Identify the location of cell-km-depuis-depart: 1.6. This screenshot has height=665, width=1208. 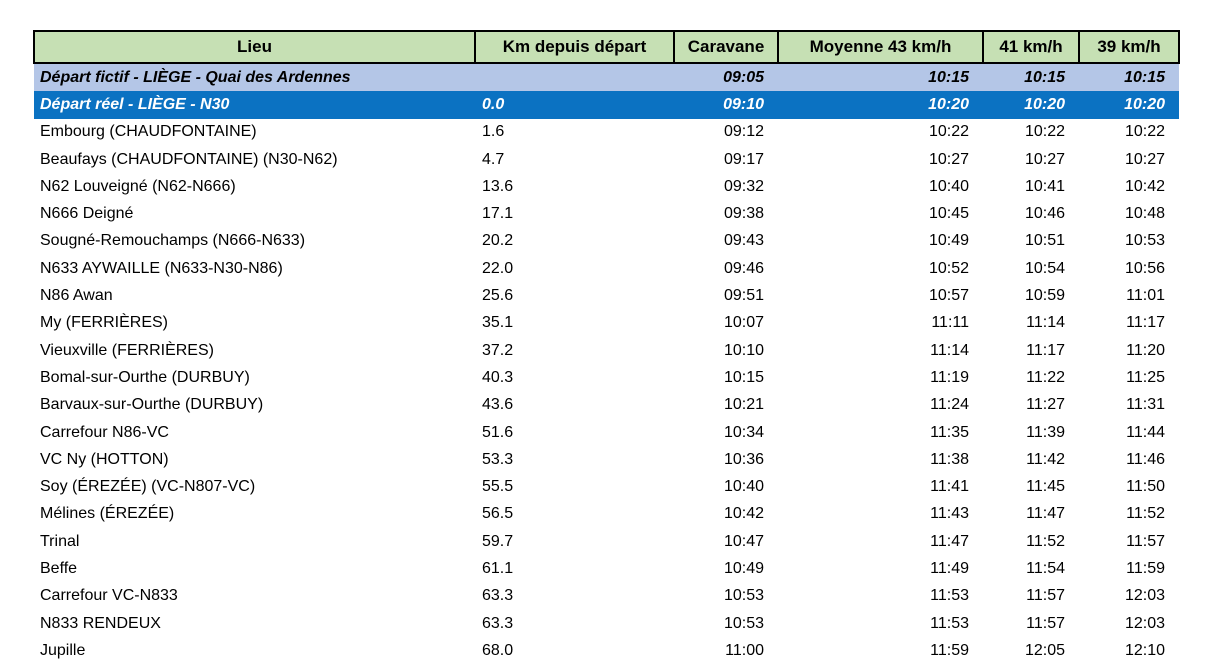
(493, 132).